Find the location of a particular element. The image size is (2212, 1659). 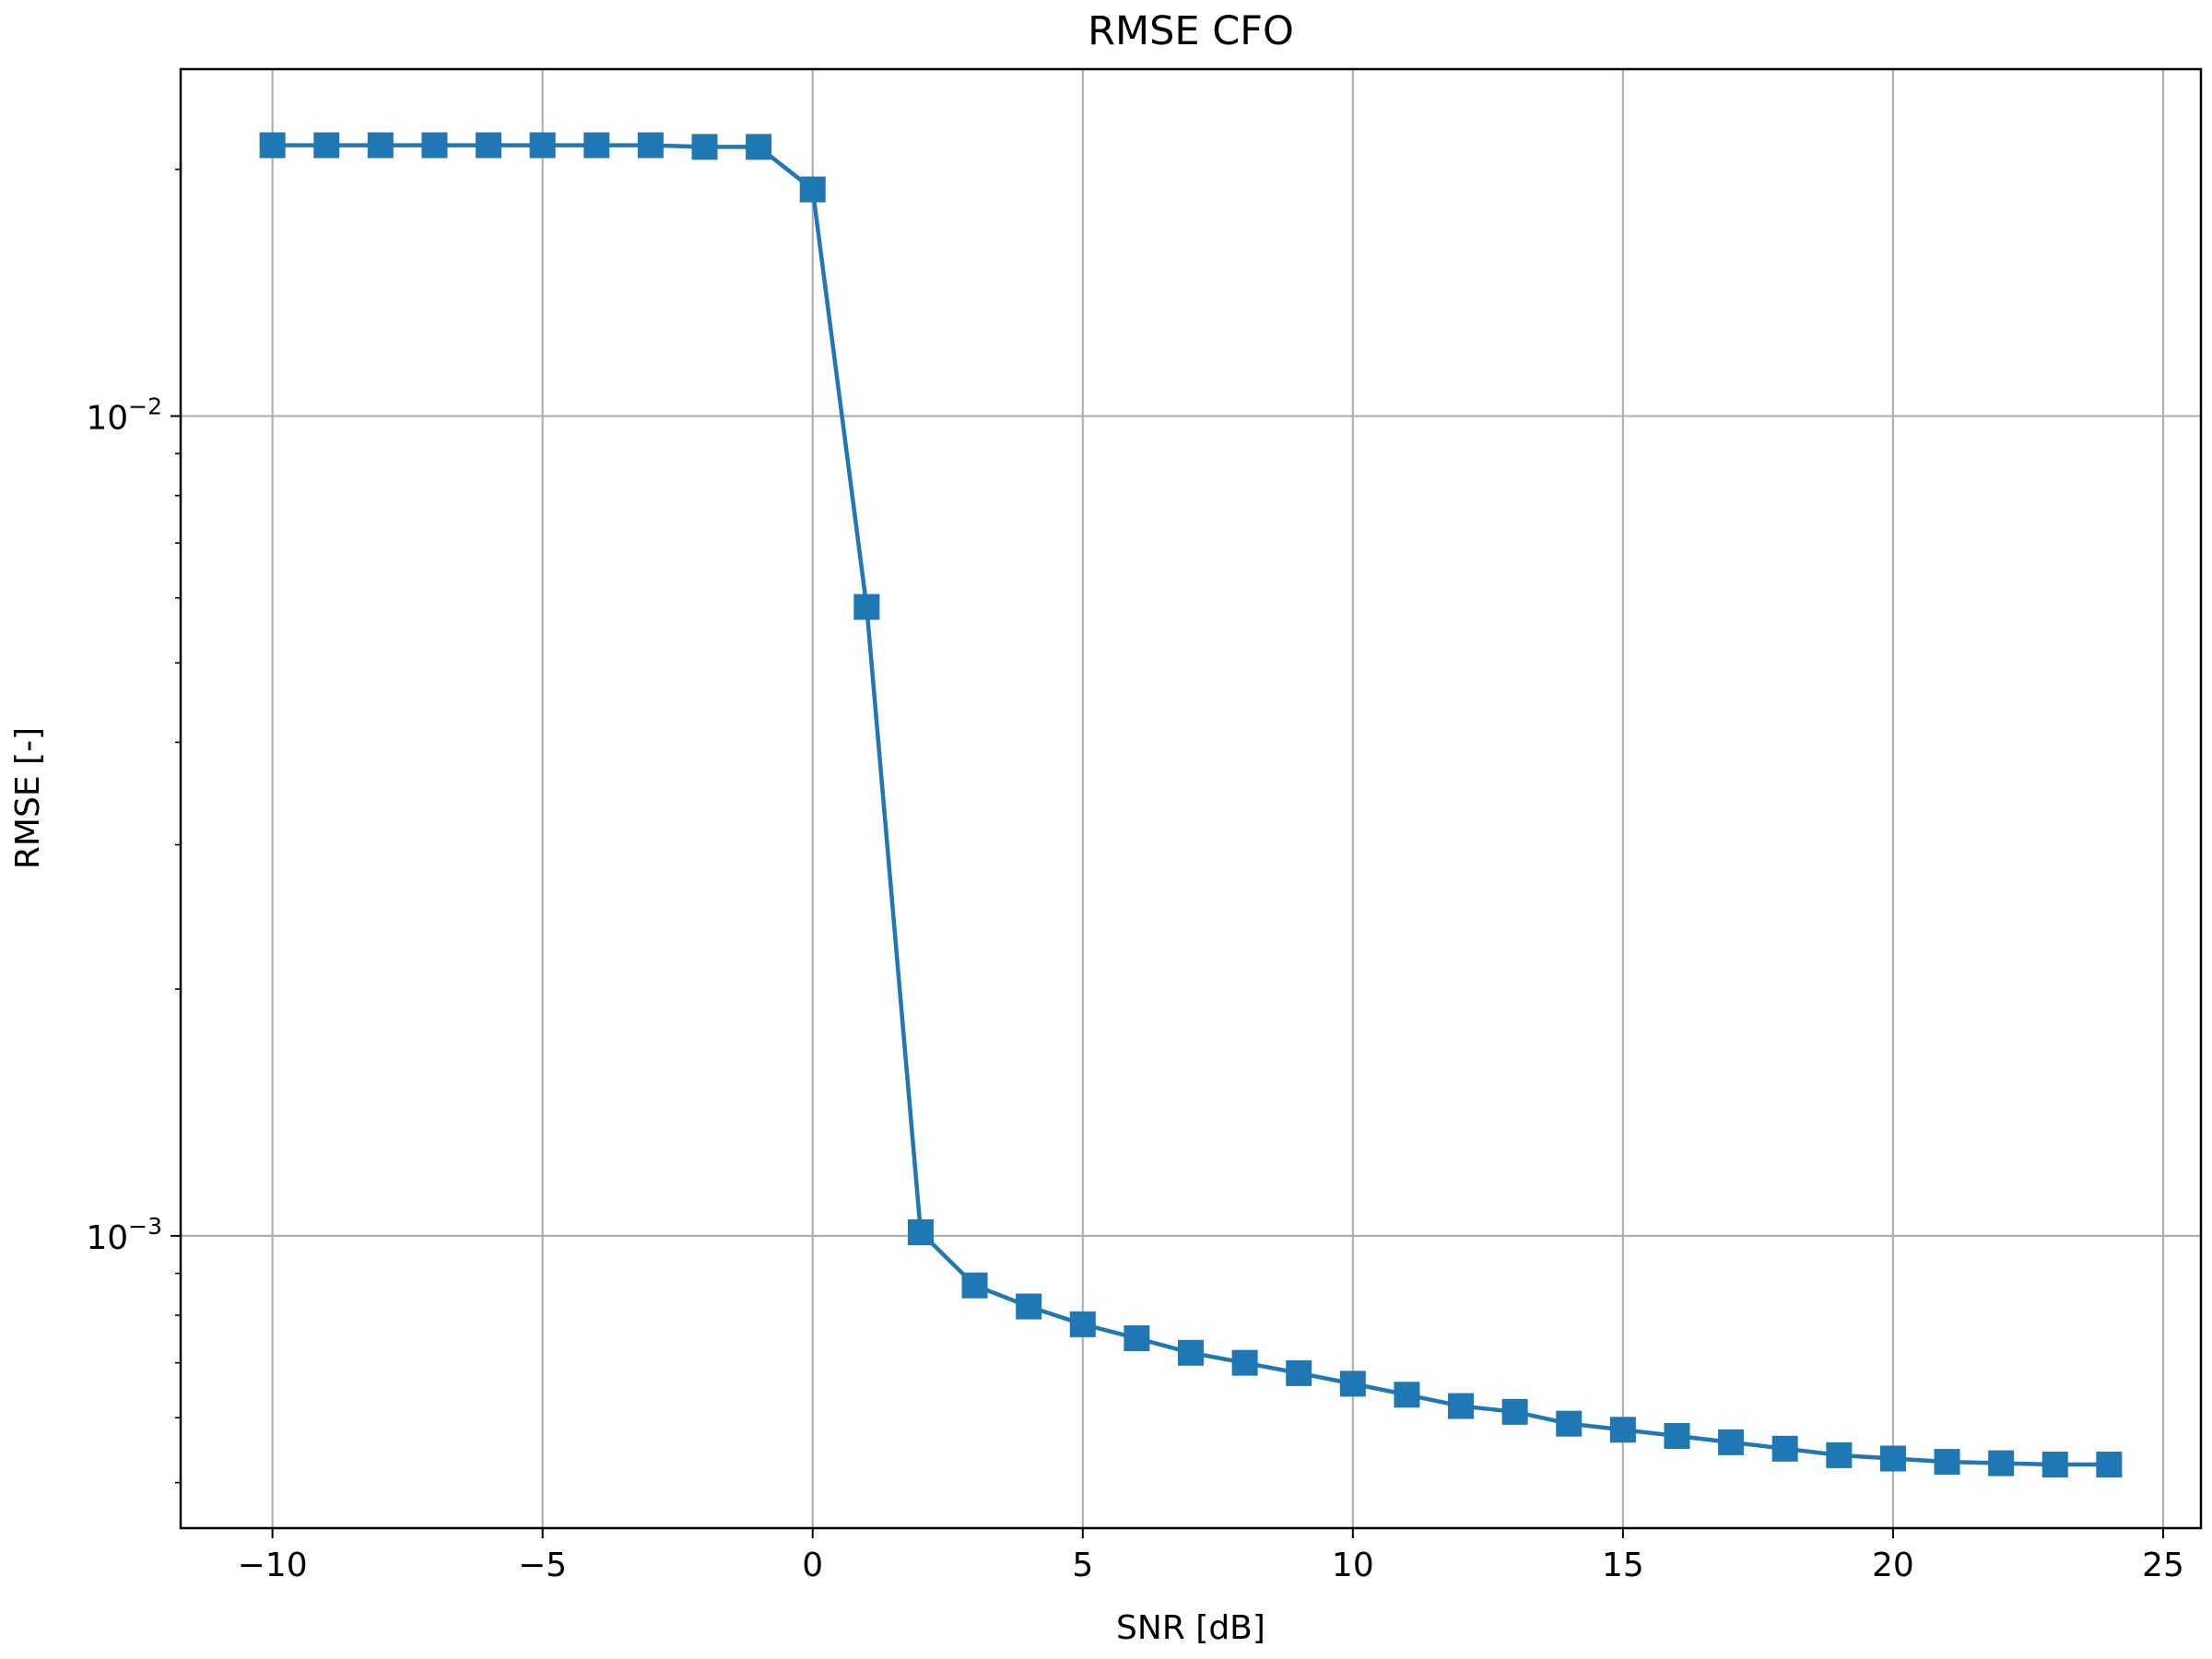

x-tick-label: −5 is located at coordinates (542, 1565).